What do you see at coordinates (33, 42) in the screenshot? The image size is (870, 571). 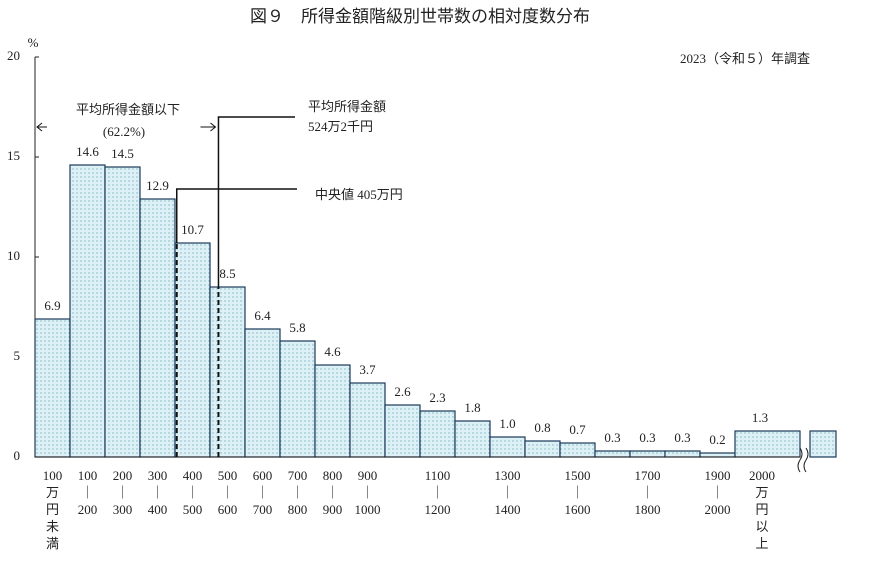 I see `y-axis-label: %` at bounding box center [33, 42].